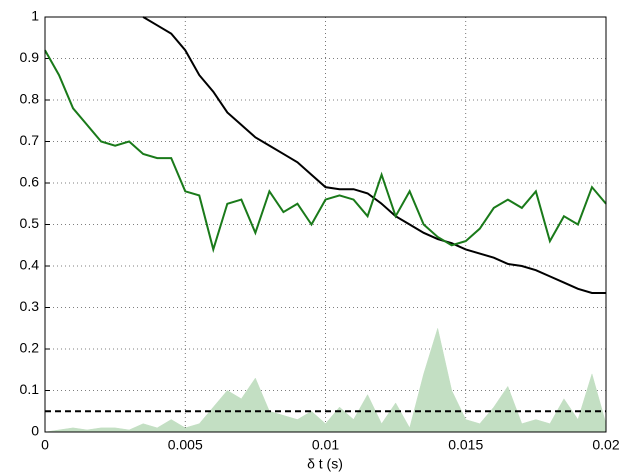  I want to click on y-tick-label: 0.6, so click(30, 182).